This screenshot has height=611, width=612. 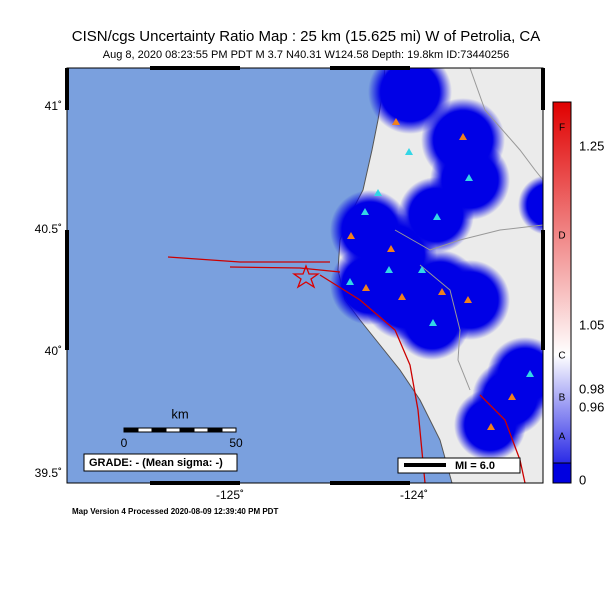 I want to click on grade-letter: F, so click(x=562, y=128).